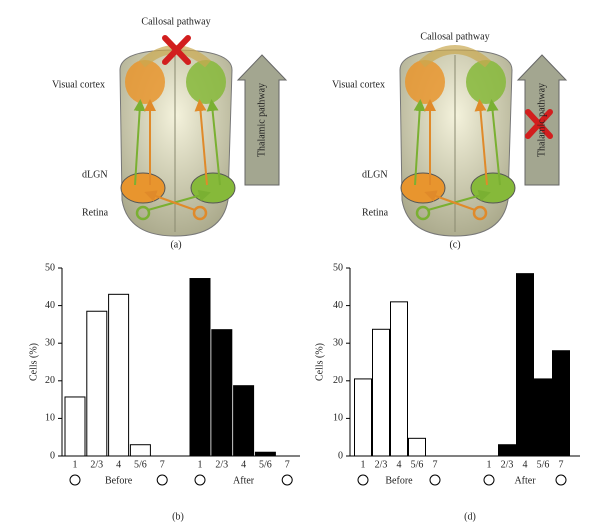 This screenshot has width=600, height=531. Describe the element at coordinates (175, 244) in the screenshot. I see `panel-label: (a)` at that location.